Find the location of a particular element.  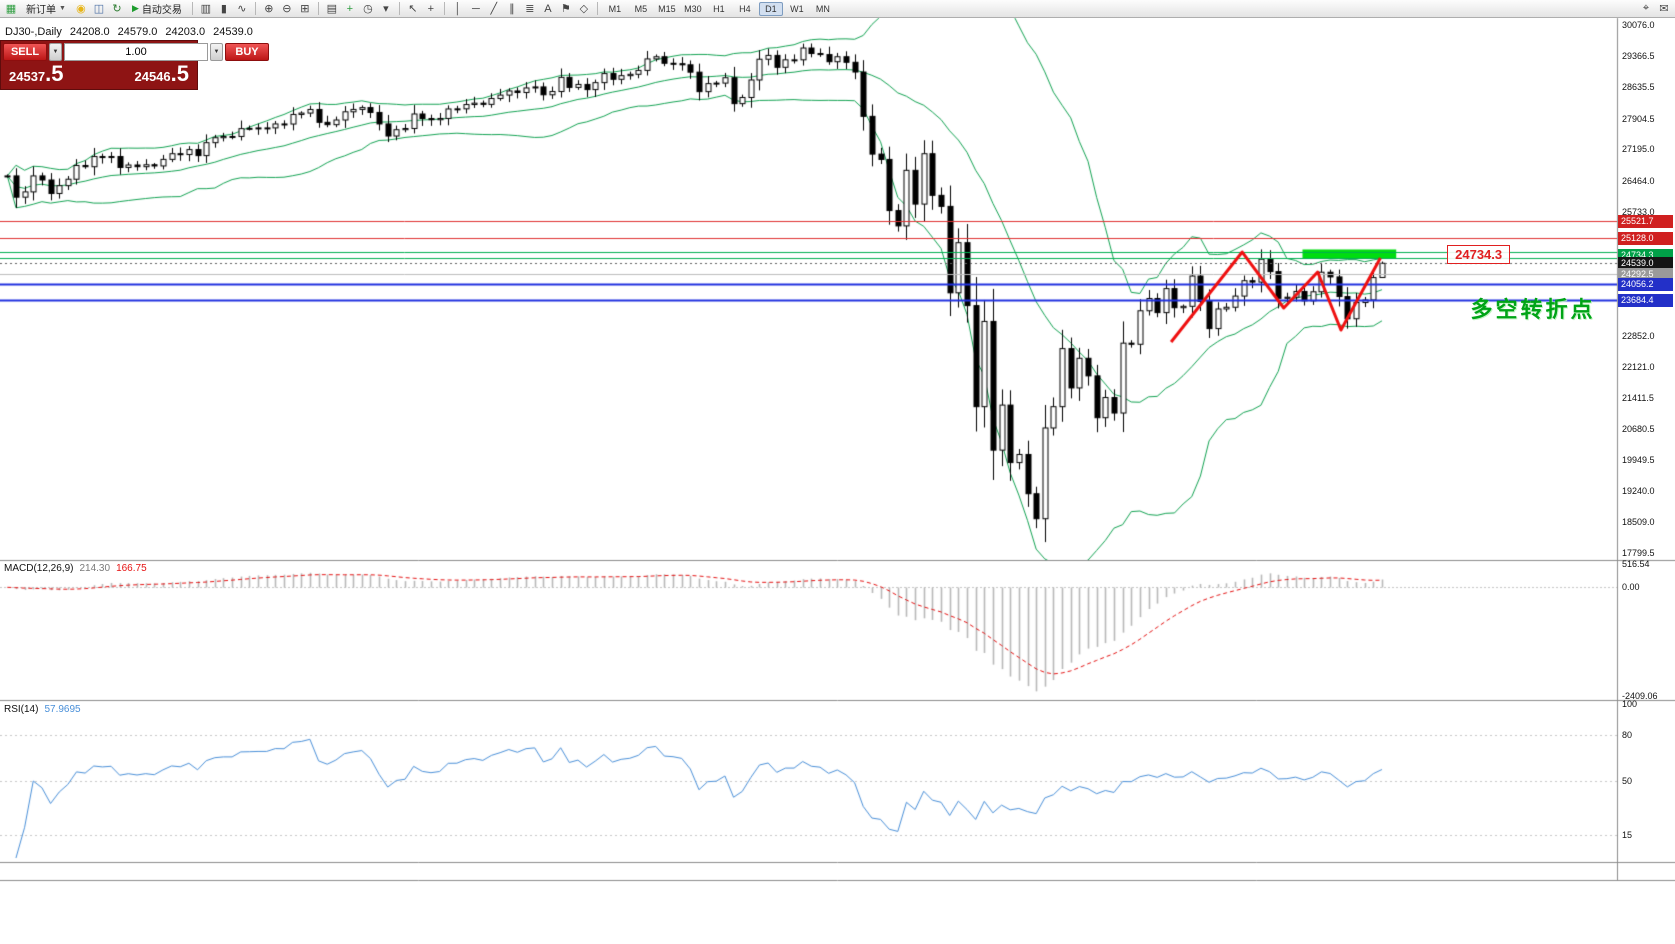

timeframe-button-m5: M5 is located at coordinates (641, 9).